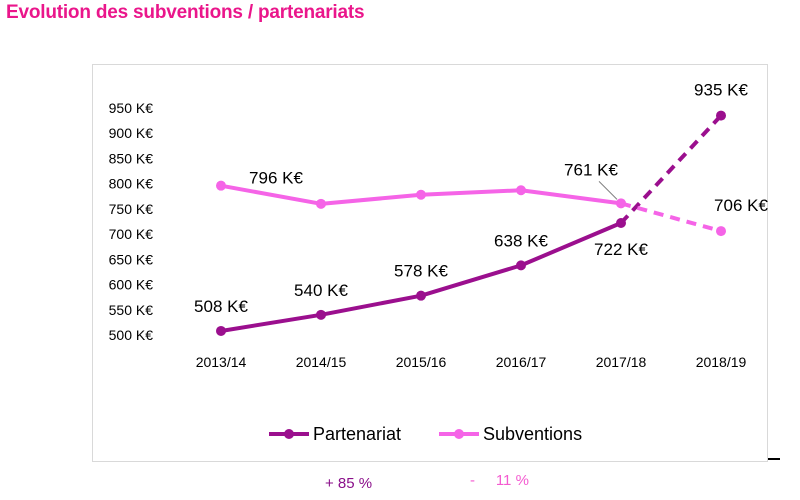 This screenshot has width=800, height=500. What do you see at coordinates (131, 209) in the screenshot?
I see `y-tick-label: 750 K€` at bounding box center [131, 209].